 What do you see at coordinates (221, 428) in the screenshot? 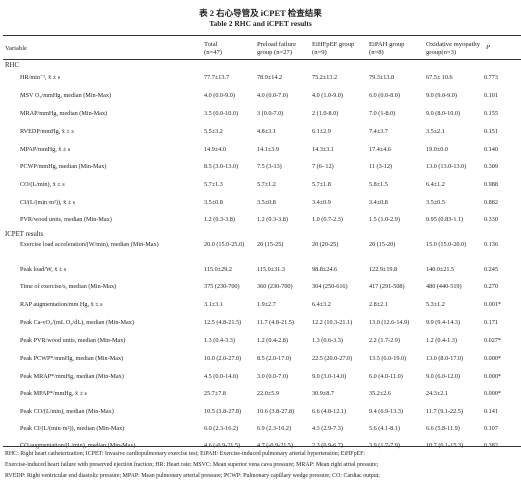
I see `cell-total: 6.0 (2.3-16.2)` at bounding box center [221, 428].